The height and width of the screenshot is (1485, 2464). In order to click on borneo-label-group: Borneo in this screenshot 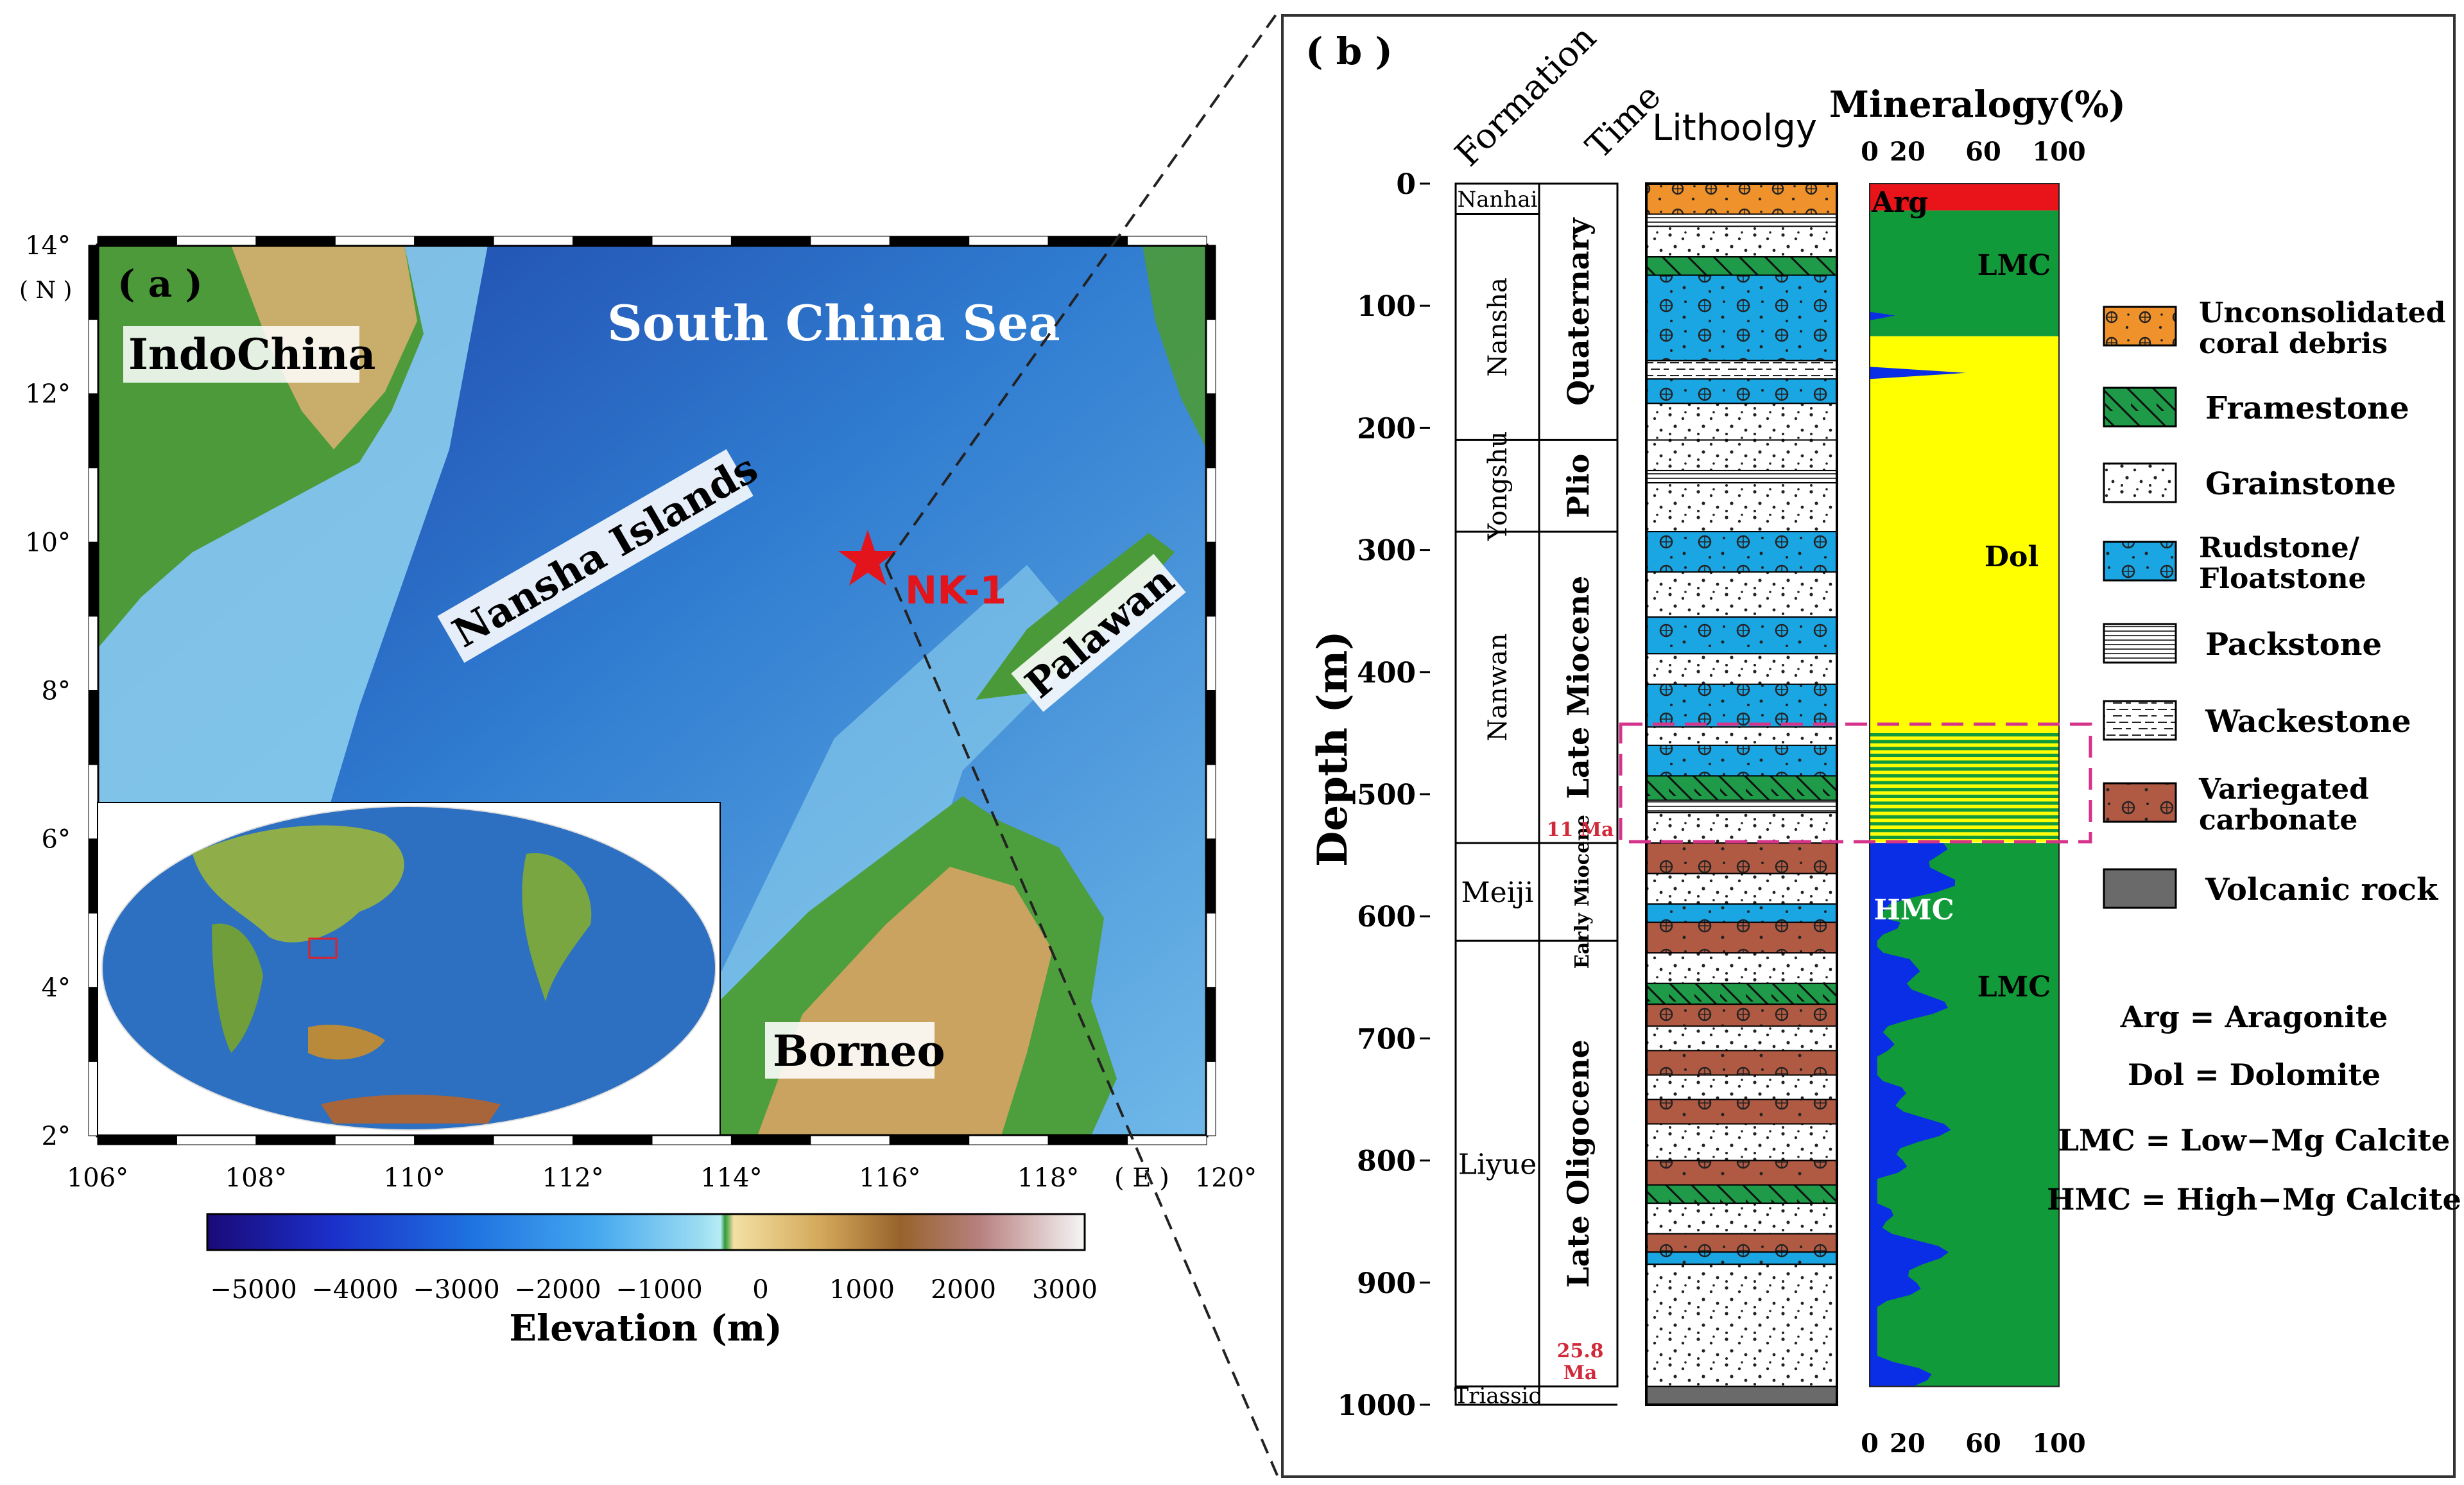, I will do `click(855, 1050)`.